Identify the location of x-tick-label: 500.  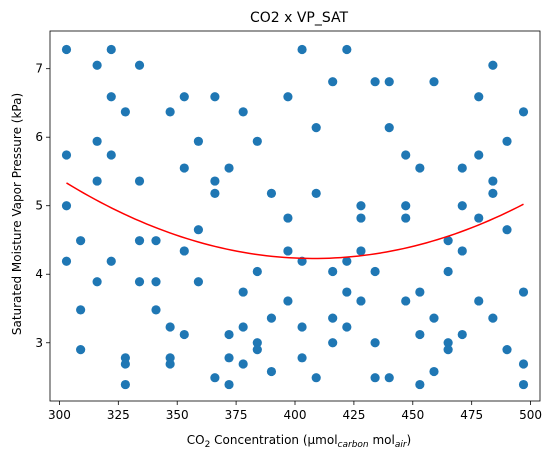
(530, 415).